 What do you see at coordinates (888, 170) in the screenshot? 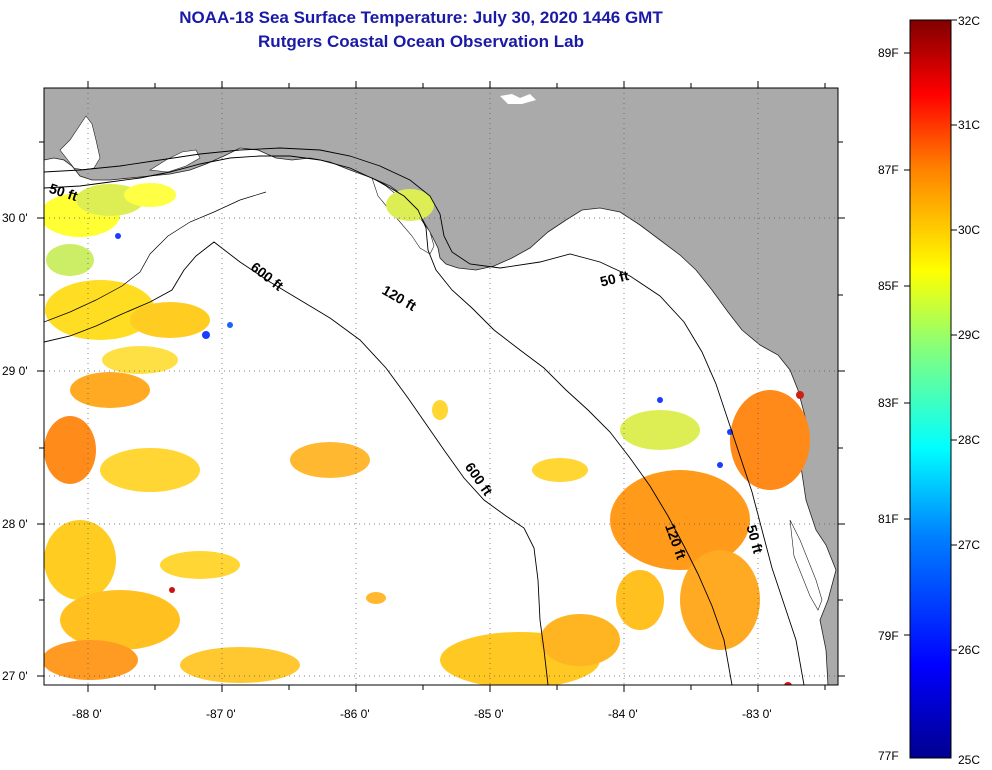
I see `cb-f-87: 87F` at bounding box center [888, 170].